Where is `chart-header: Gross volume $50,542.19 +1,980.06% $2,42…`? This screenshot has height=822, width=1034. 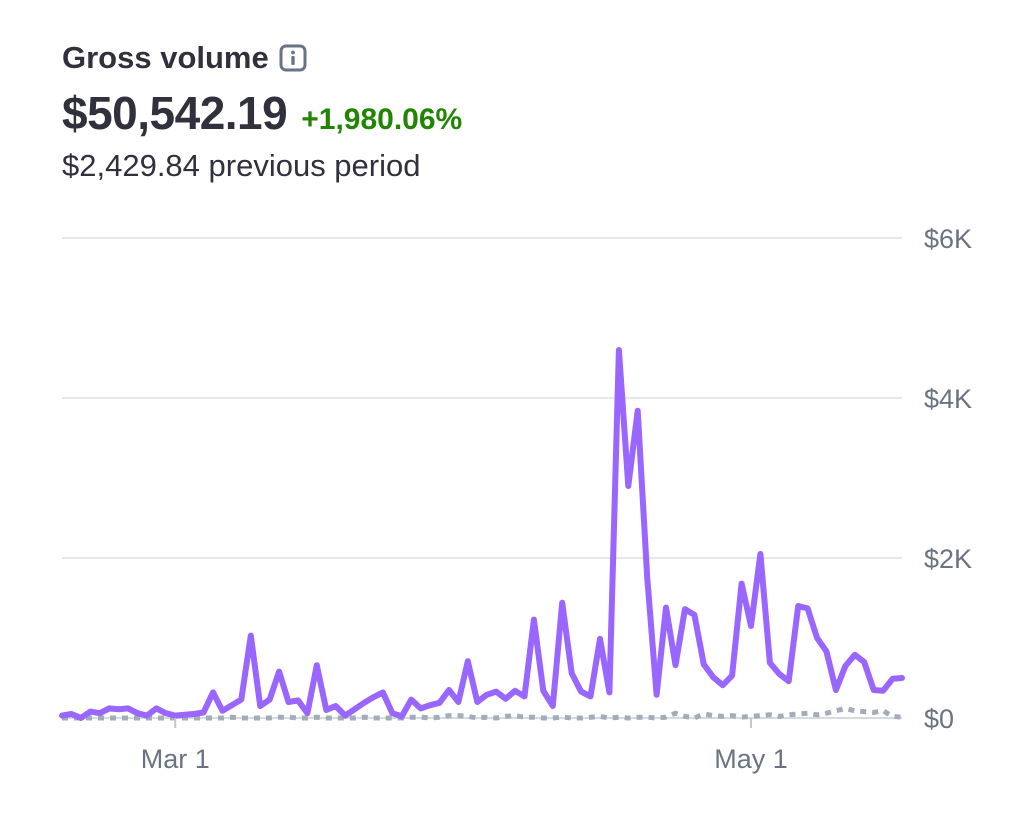
chart-header: Gross volume $50,542.19 +1,980.06% $2,42… is located at coordinates (262, 110).